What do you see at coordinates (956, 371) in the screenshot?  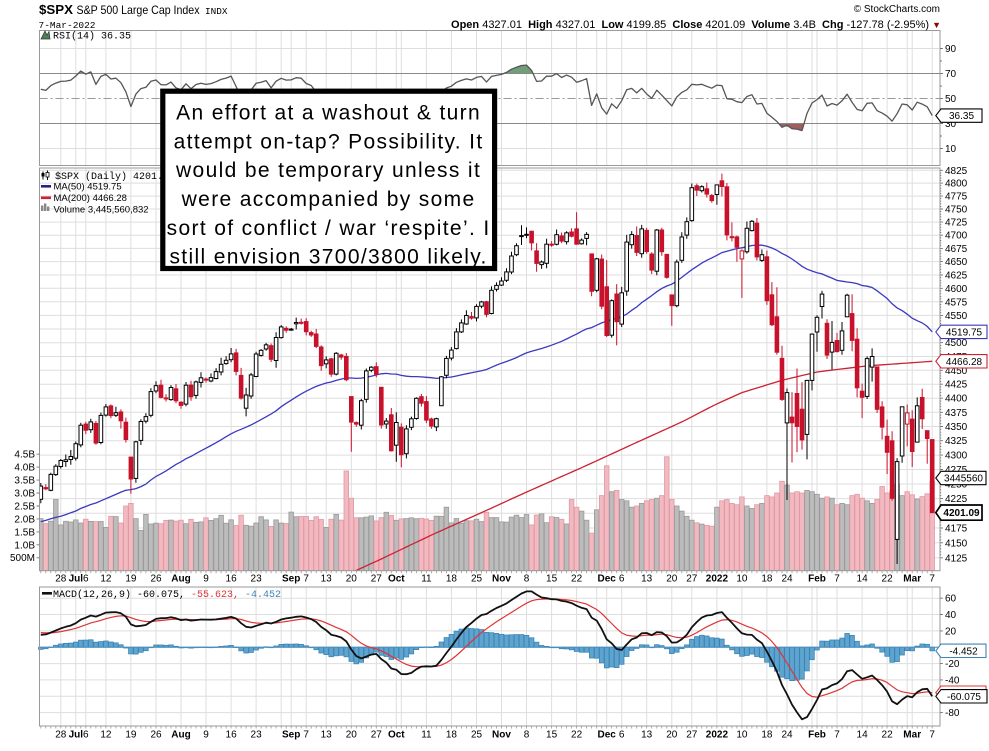 I see `svg-text: 4450` at bounding box center [956, 371].